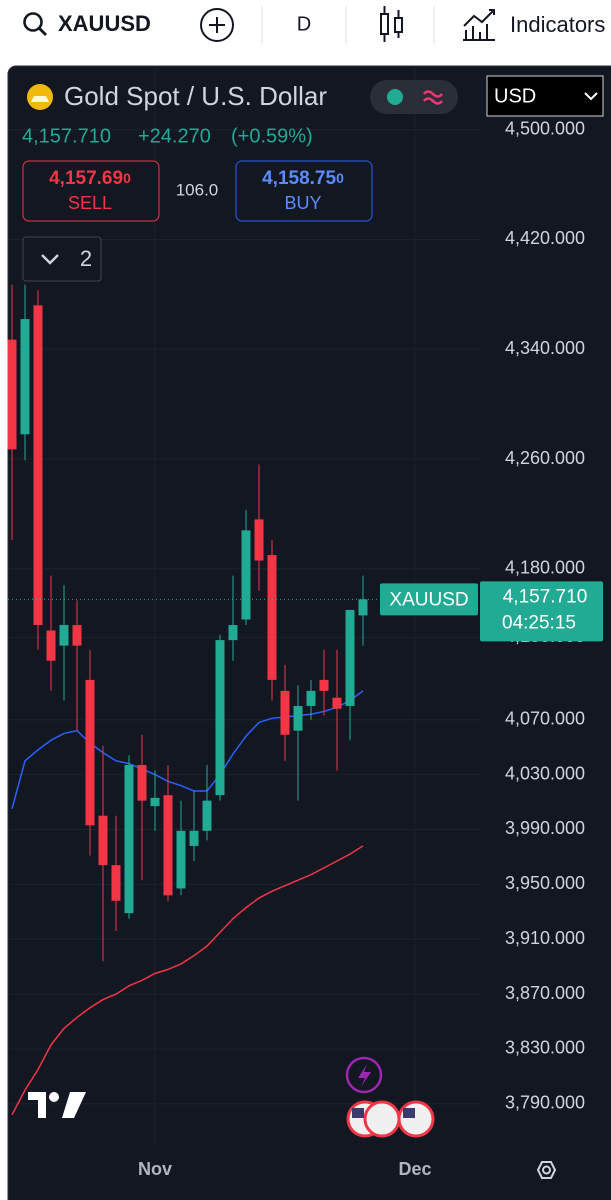 This screenshot has height=1200, width=611. What do you see at coordinates (340, 178) in the screenshot?
I see `buy-price-tick: 0` at bounding box center [340, 178].